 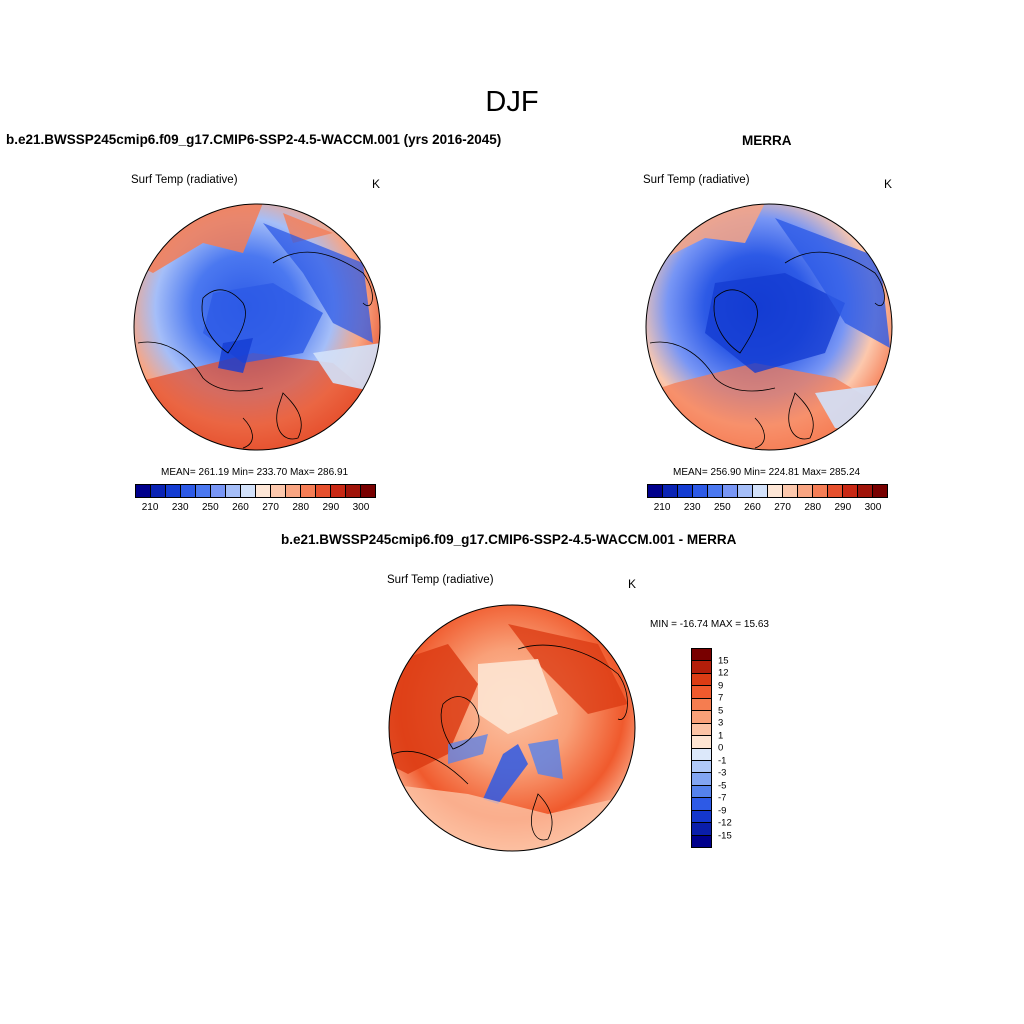 What do you see at coordinates (512, 102) in the screenshot?
I see `figure-title: DJF` at bounding box center [512, 102].